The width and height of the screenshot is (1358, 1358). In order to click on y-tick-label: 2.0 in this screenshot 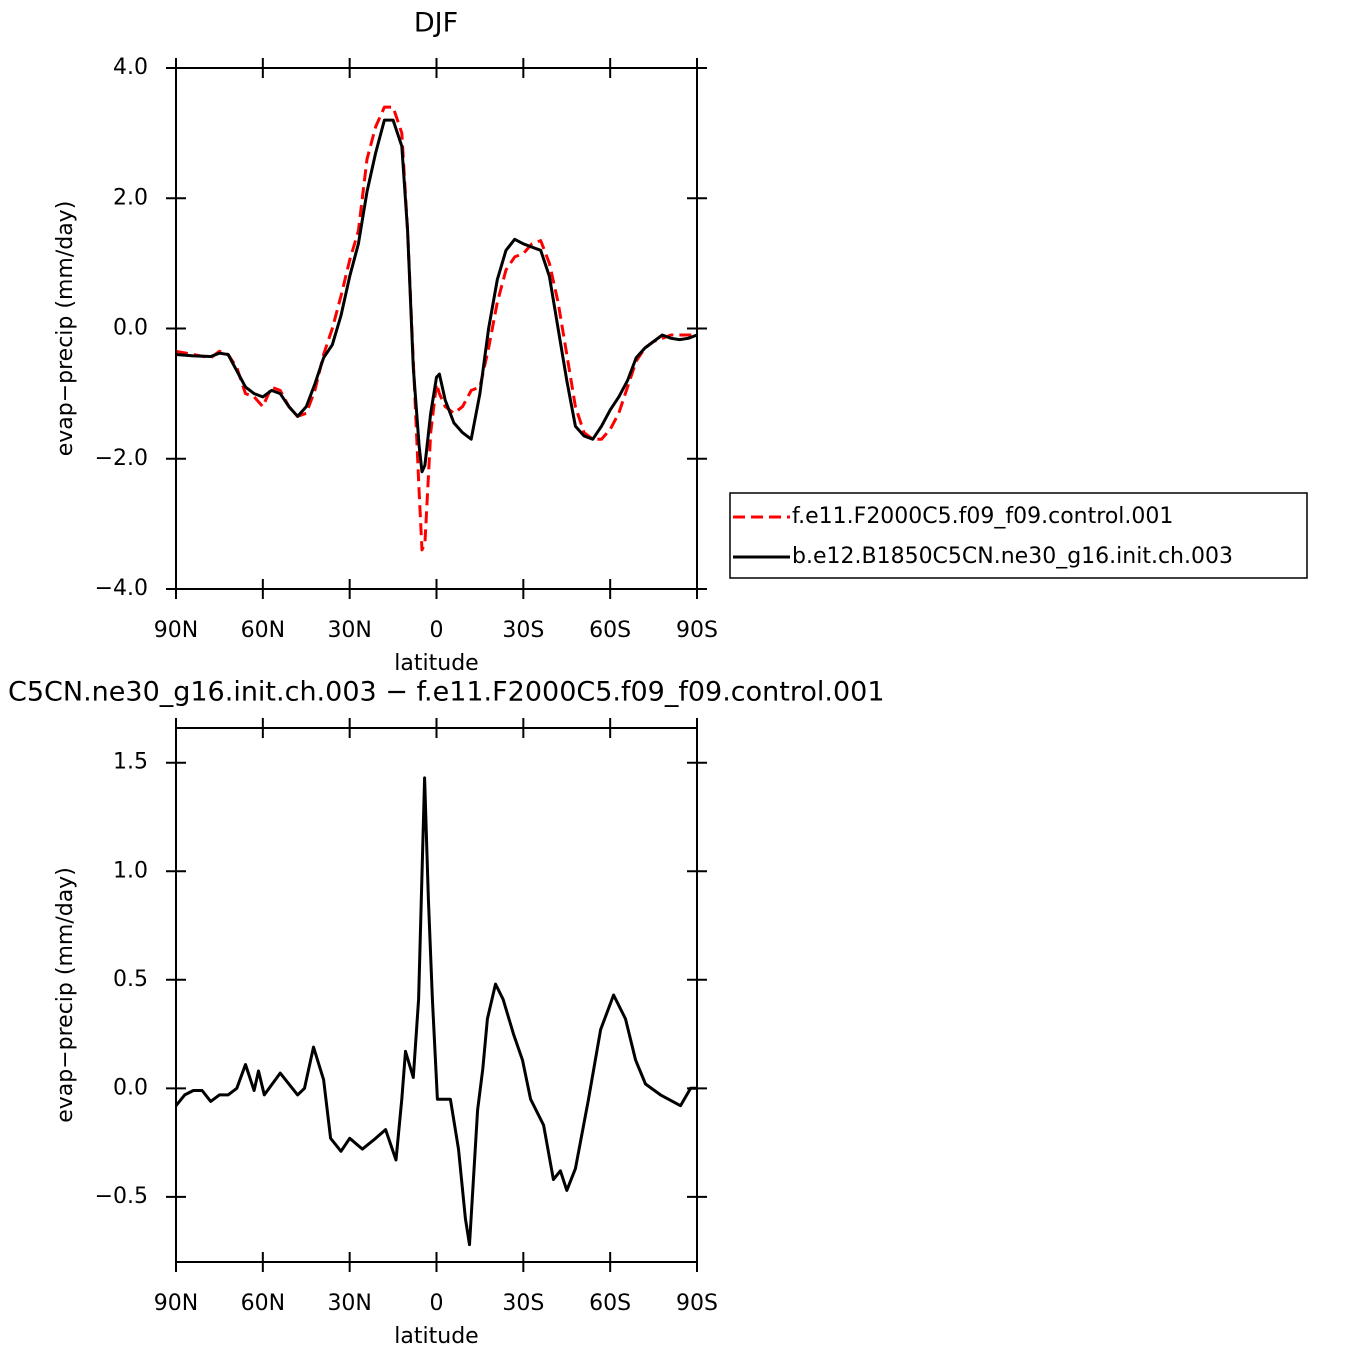, I will do `click(130, 197)`.